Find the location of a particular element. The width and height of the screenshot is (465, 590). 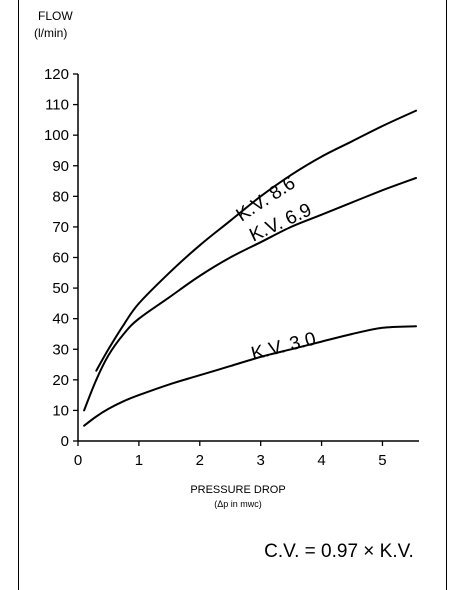

y-tick-label: 100 is located at coordinates (56, 135).